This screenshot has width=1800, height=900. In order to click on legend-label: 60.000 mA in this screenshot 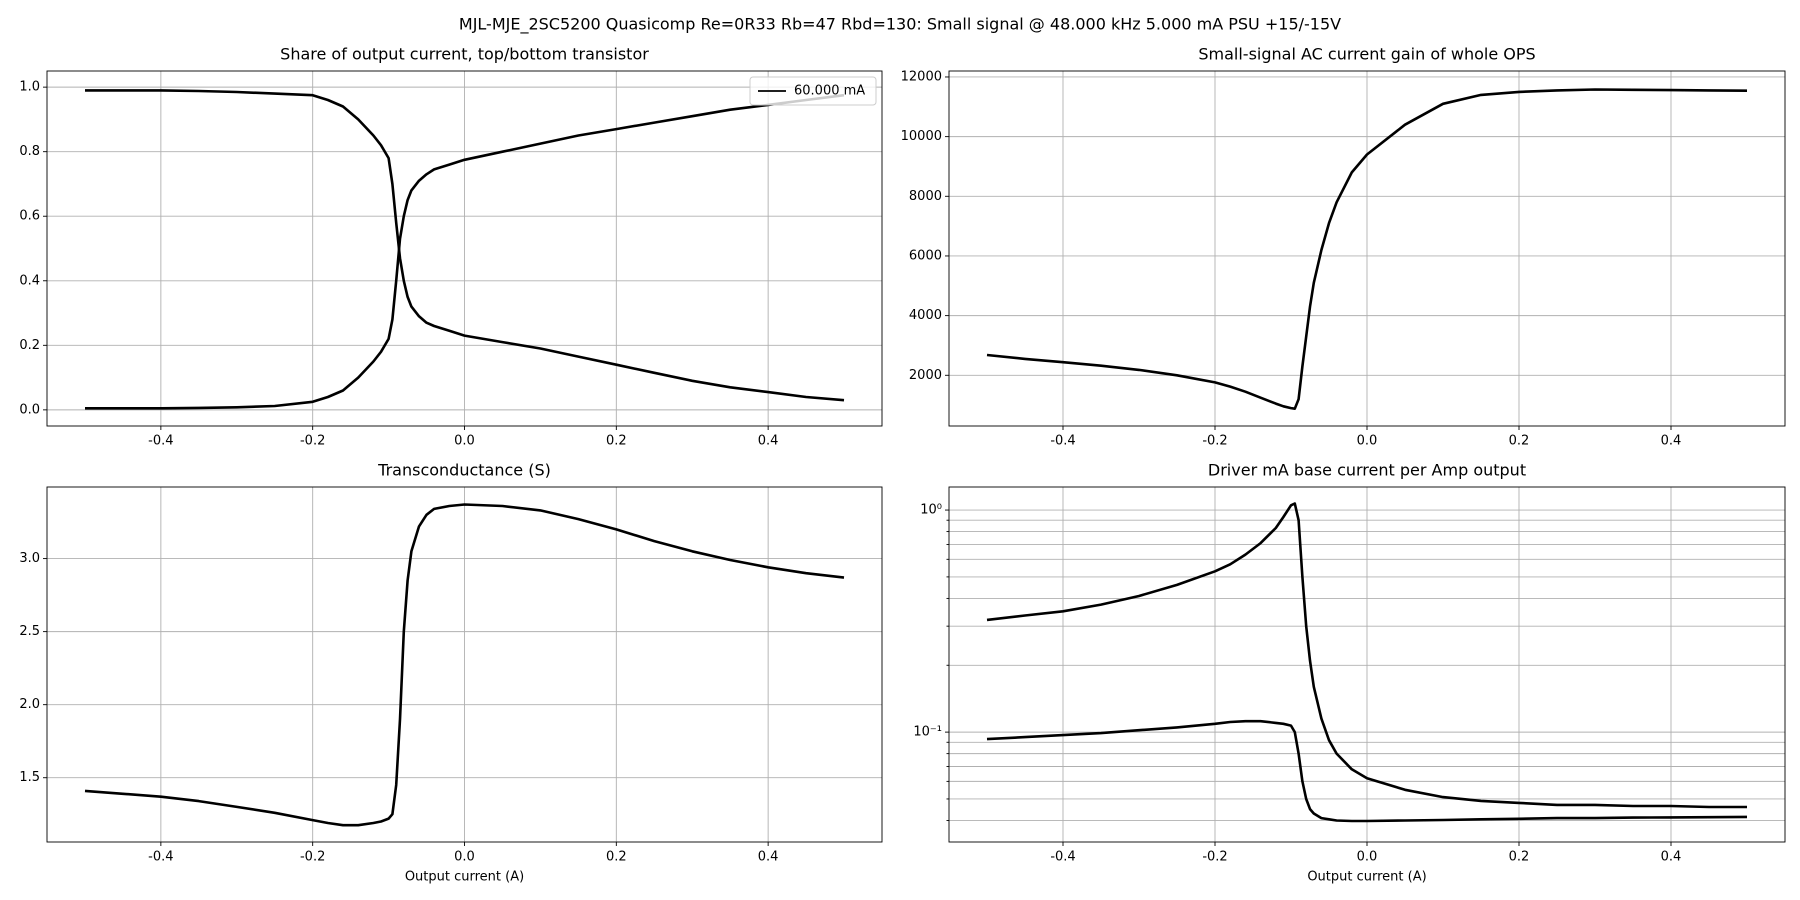, I will do `click(829, 91)`.